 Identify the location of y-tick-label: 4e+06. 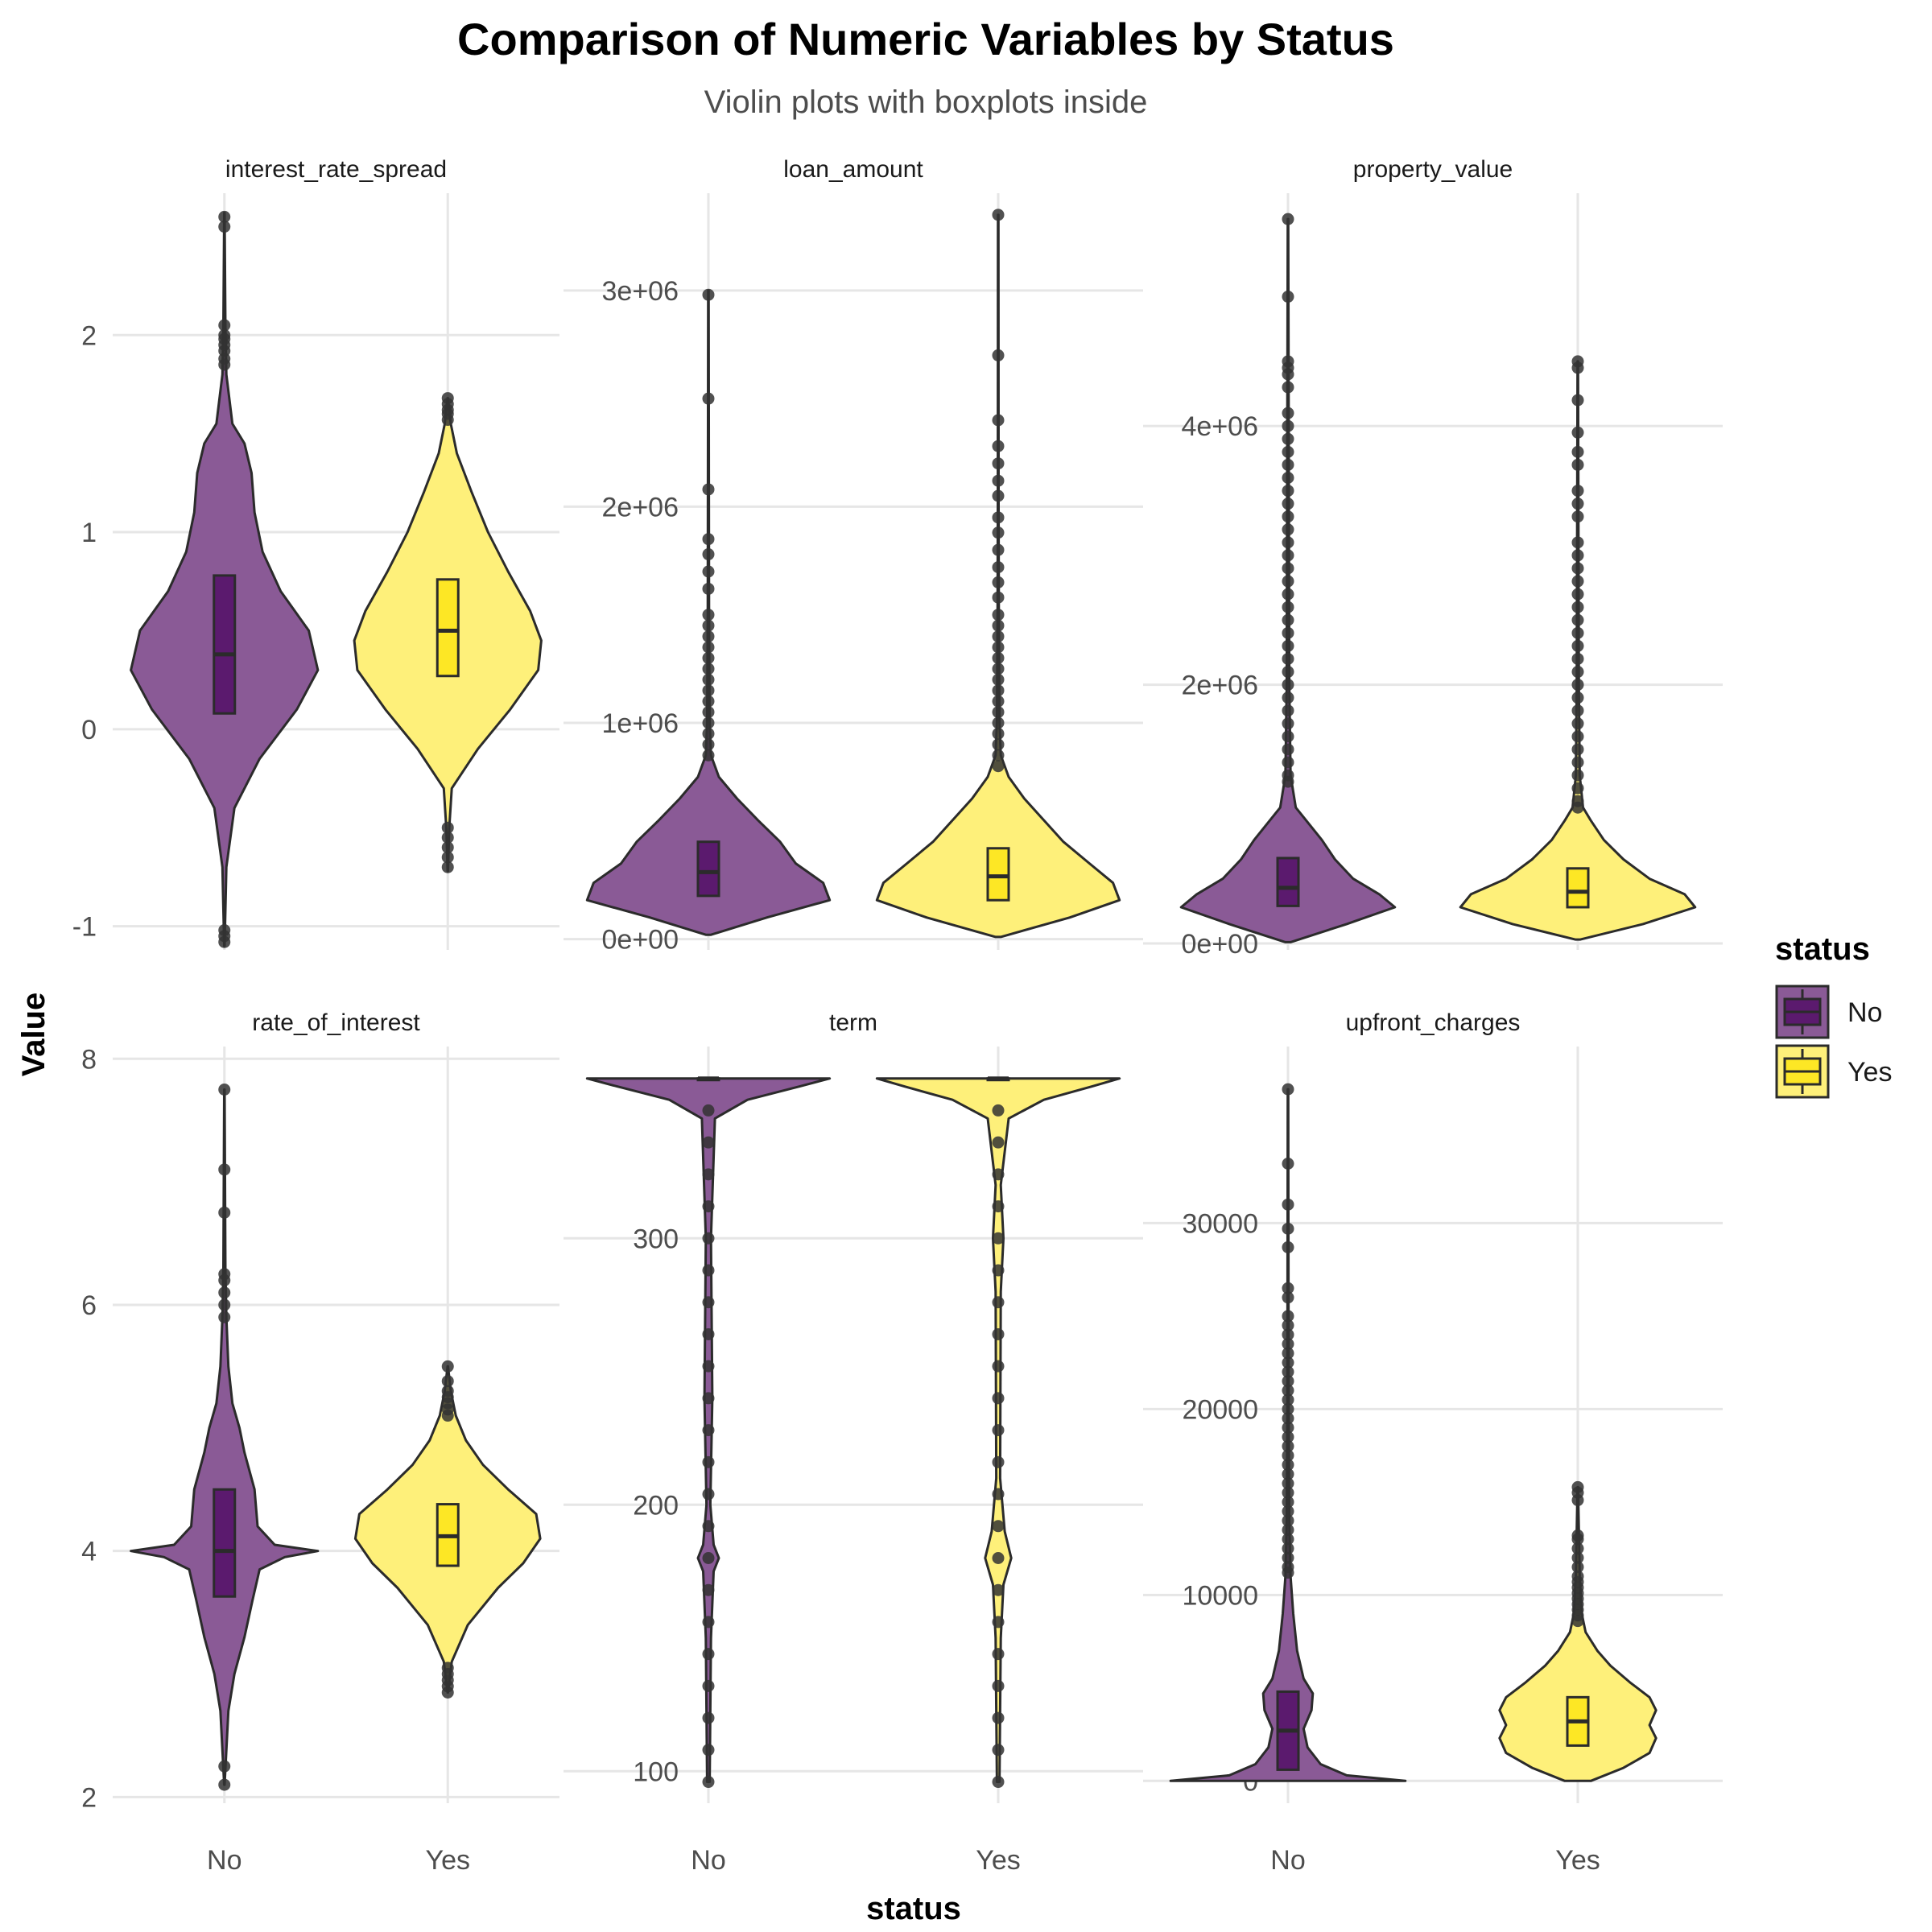
(1220, 426).